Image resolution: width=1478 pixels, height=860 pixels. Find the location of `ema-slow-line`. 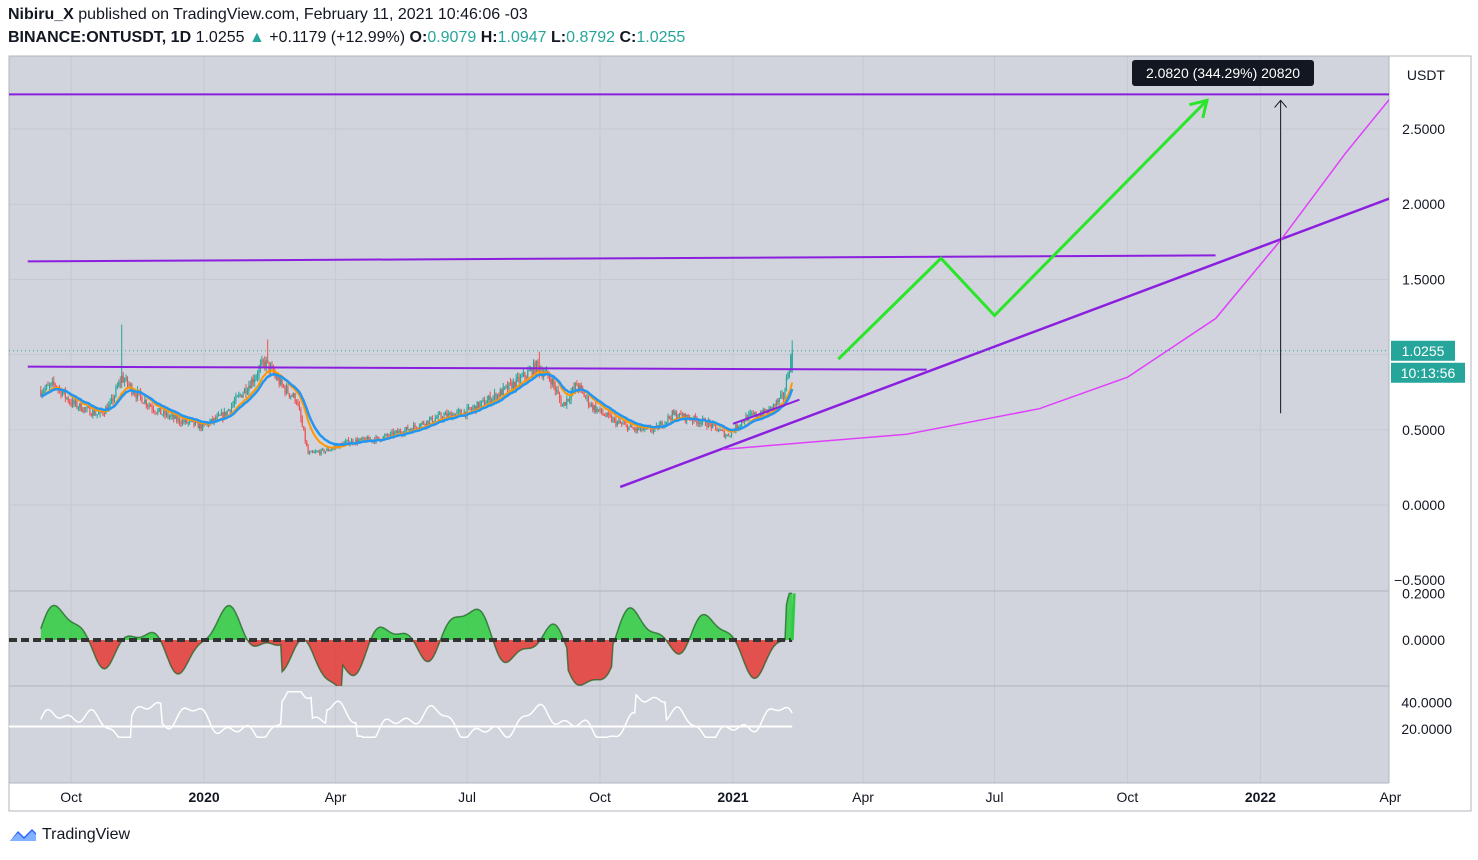

ema-slow-line is located at coordinates (417, 409).